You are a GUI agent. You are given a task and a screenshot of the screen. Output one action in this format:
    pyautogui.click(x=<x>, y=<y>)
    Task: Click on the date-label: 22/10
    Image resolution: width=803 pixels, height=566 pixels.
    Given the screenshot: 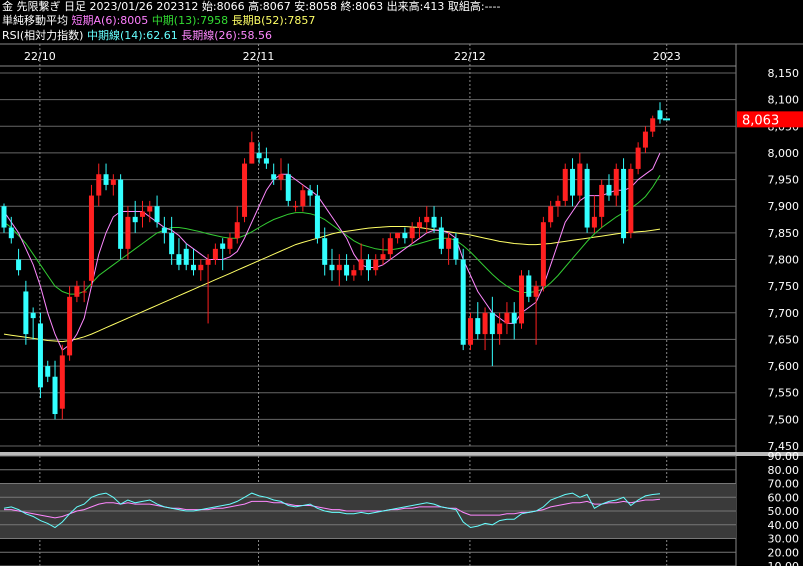 What is the action you would take?
    pyautogui.click(x=40, y=56)
    